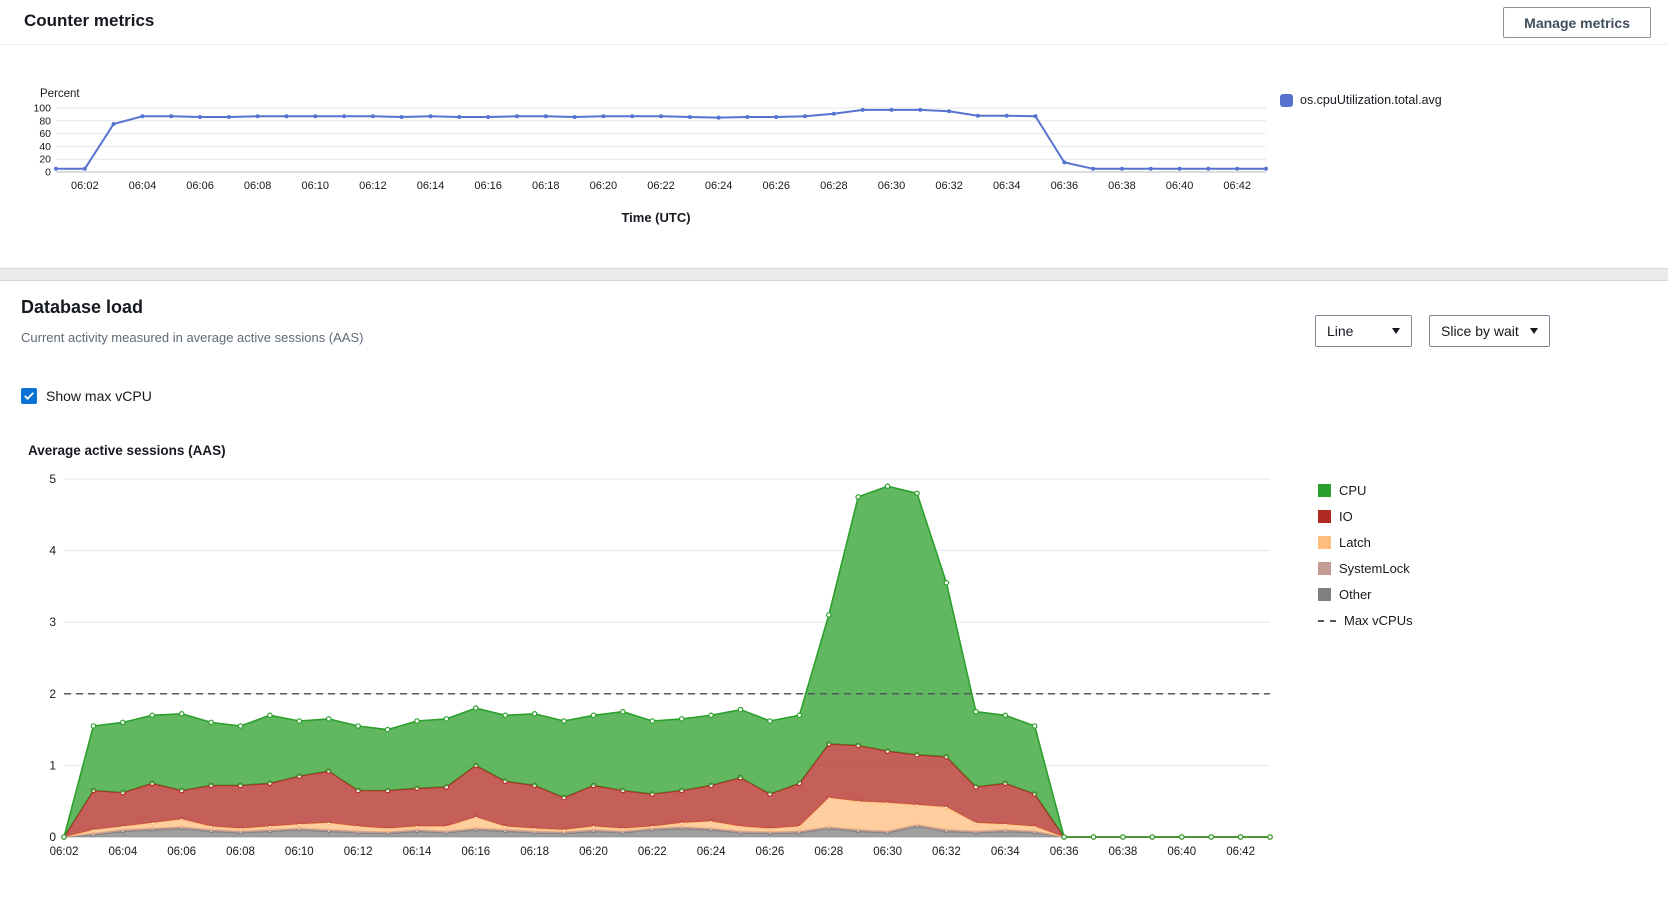 This screenshot has width=1668, height=919. What do you see at coordinates (1371, 100) in the screenshot?
I see `counter-legend-label: os.cpuUtilization.total.avg` at bounding box center [1371, 100].